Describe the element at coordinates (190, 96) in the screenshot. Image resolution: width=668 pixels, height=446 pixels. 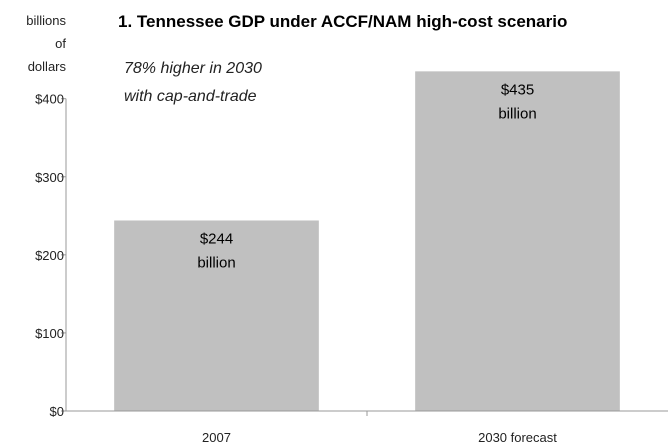
I see `annotation-line-2: with cap-and-trade` at that location.